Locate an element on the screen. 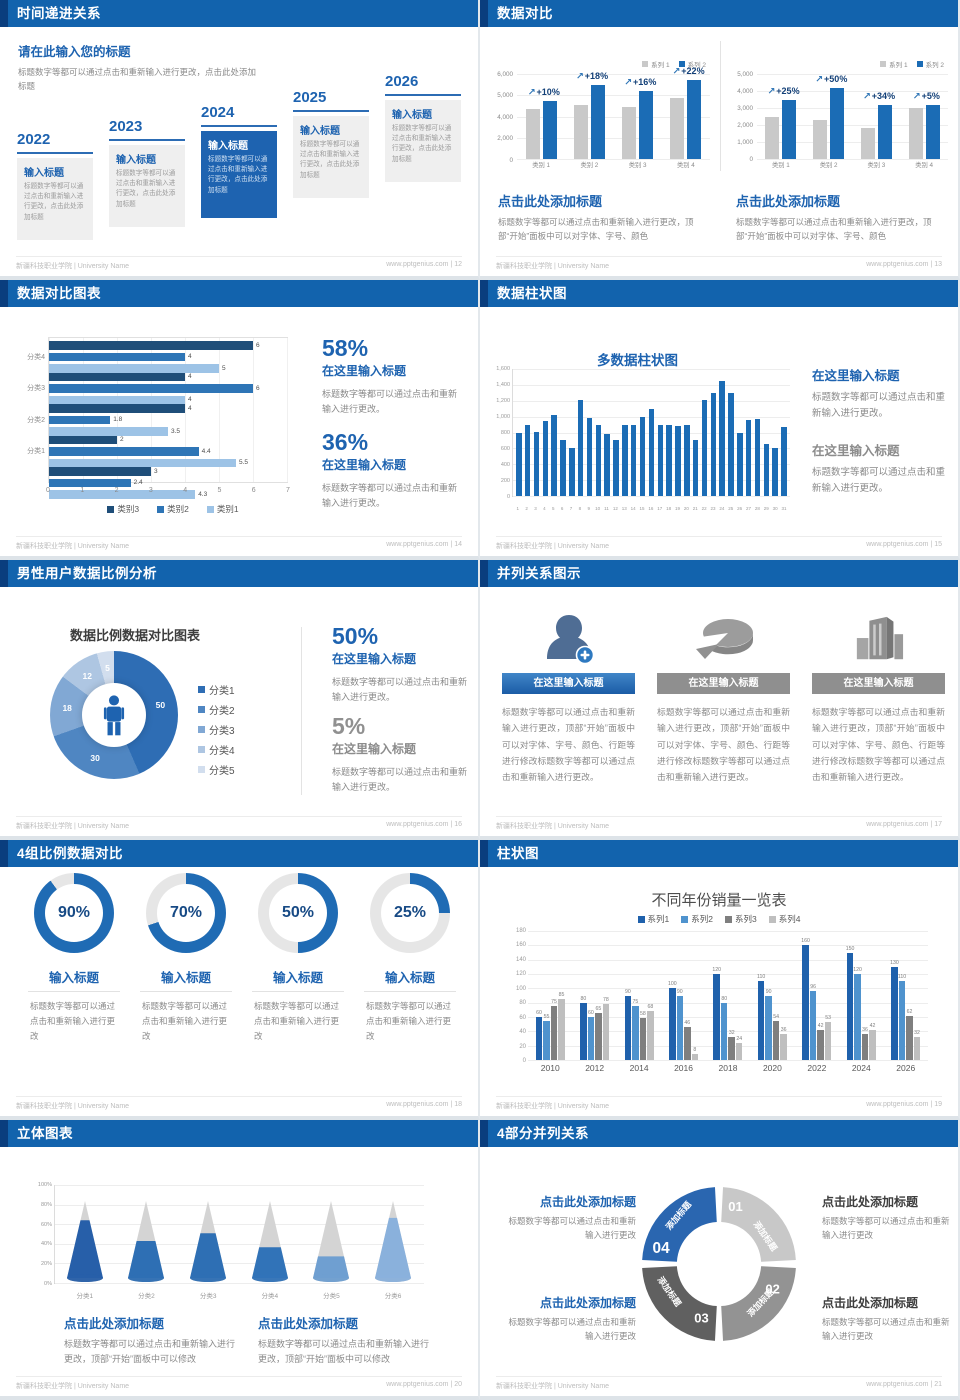  timeline-item-2025: 2025 输入标题 标题数字等都可以通过点击和重新输入进行更改，点击此处添加标题 is located at coordinates (331, 143).